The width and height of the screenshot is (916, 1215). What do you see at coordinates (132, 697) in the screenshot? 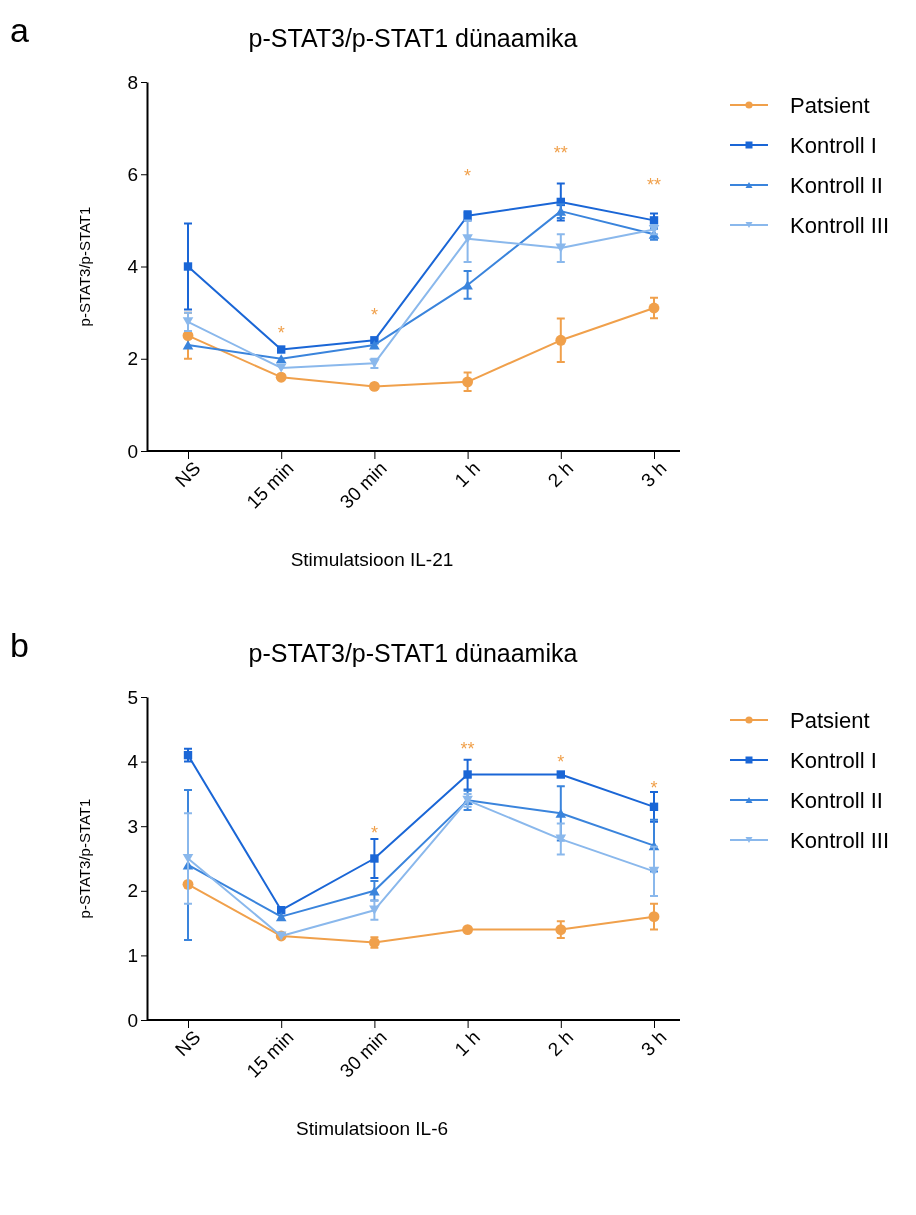
I see `y-tick-label: 5` at bounding box center [132, 697].